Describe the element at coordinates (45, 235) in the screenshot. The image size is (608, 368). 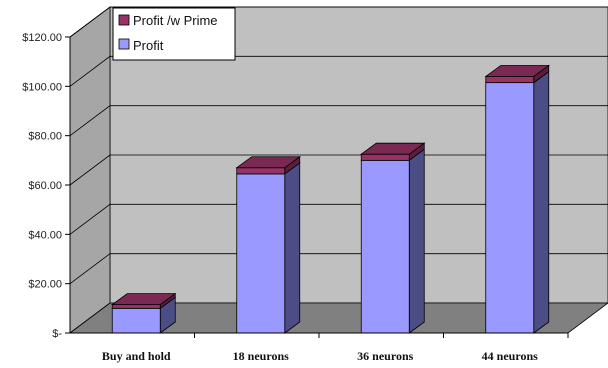
I see `y-tick-label: $40.00` at that location.